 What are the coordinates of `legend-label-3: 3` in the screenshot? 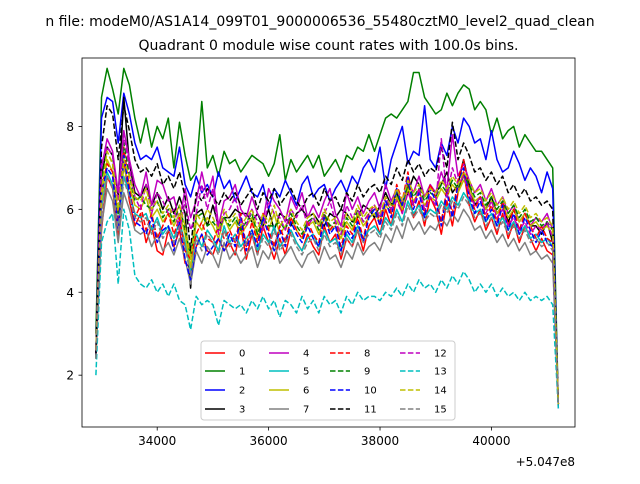 It's located at (242, 410).